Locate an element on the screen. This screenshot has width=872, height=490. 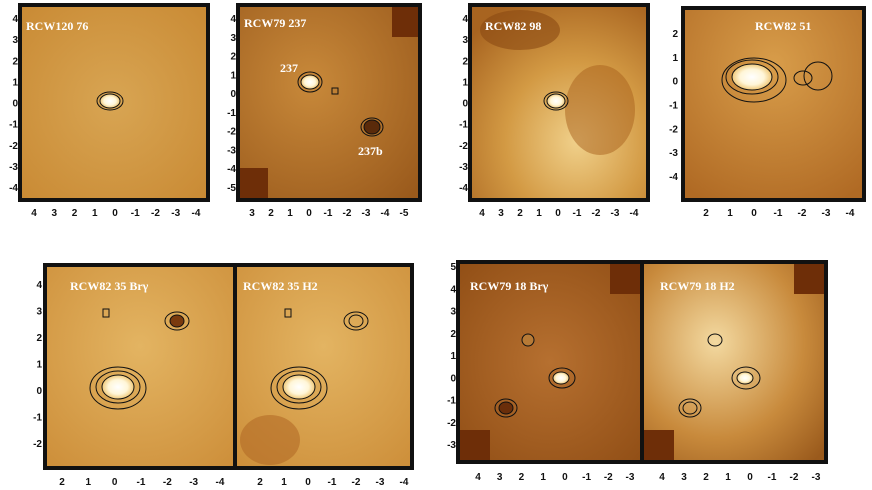
panel-rcw120-76: RCW120 76 is located at coordinates (114, 102).